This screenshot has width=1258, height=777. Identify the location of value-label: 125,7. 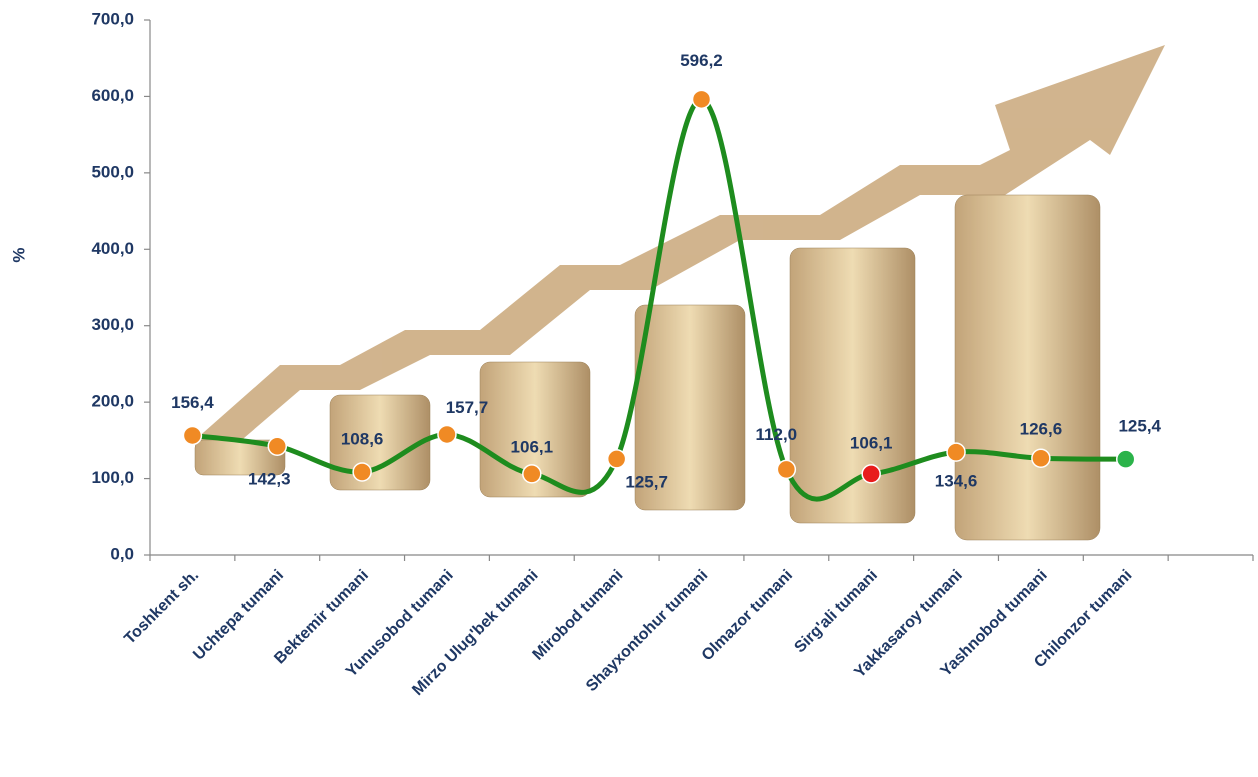
(646, 481).